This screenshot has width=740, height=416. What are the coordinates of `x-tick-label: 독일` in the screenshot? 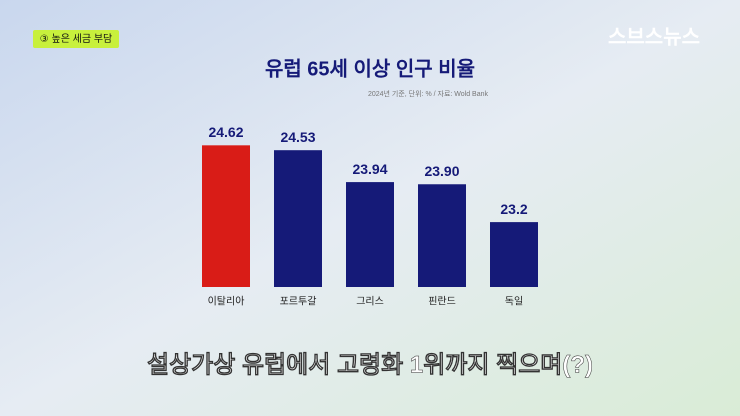 It's located at (514, 302).